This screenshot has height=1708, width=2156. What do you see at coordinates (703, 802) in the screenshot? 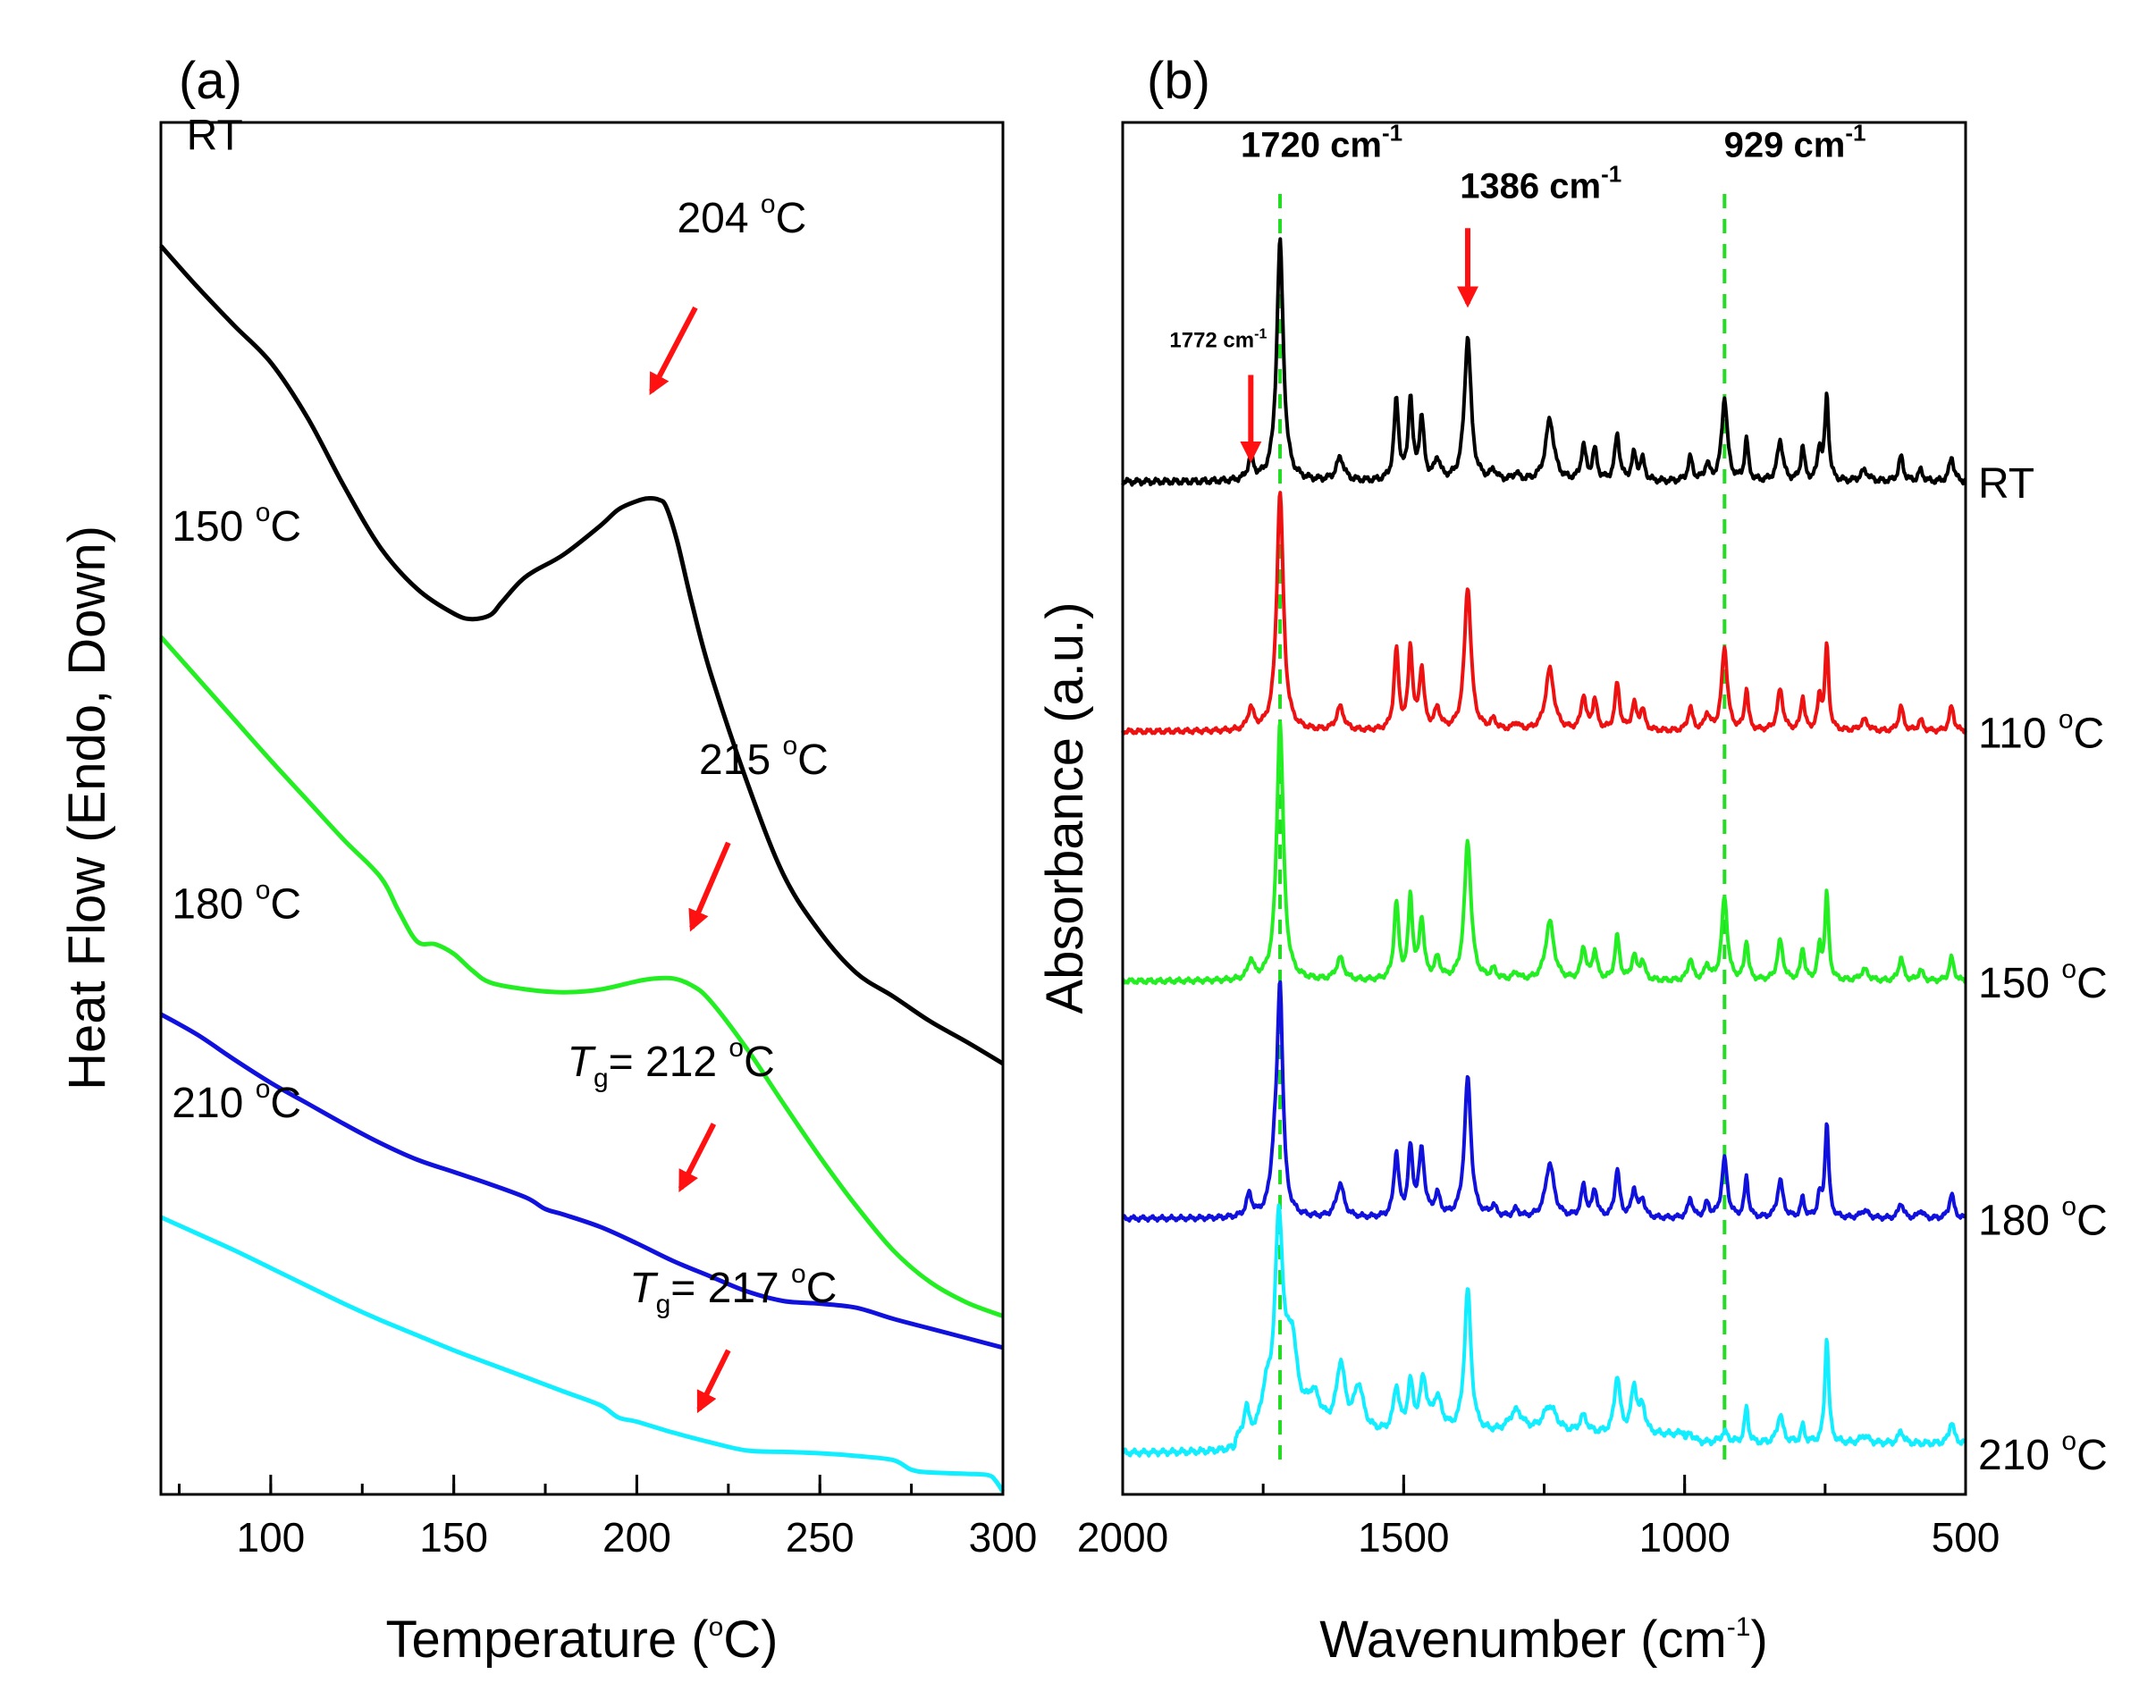
I see `panel-a-annotations: 204 oC 215 oC Tg= 212 oC Tg= 217 oC` at bounding box center [703, 802].